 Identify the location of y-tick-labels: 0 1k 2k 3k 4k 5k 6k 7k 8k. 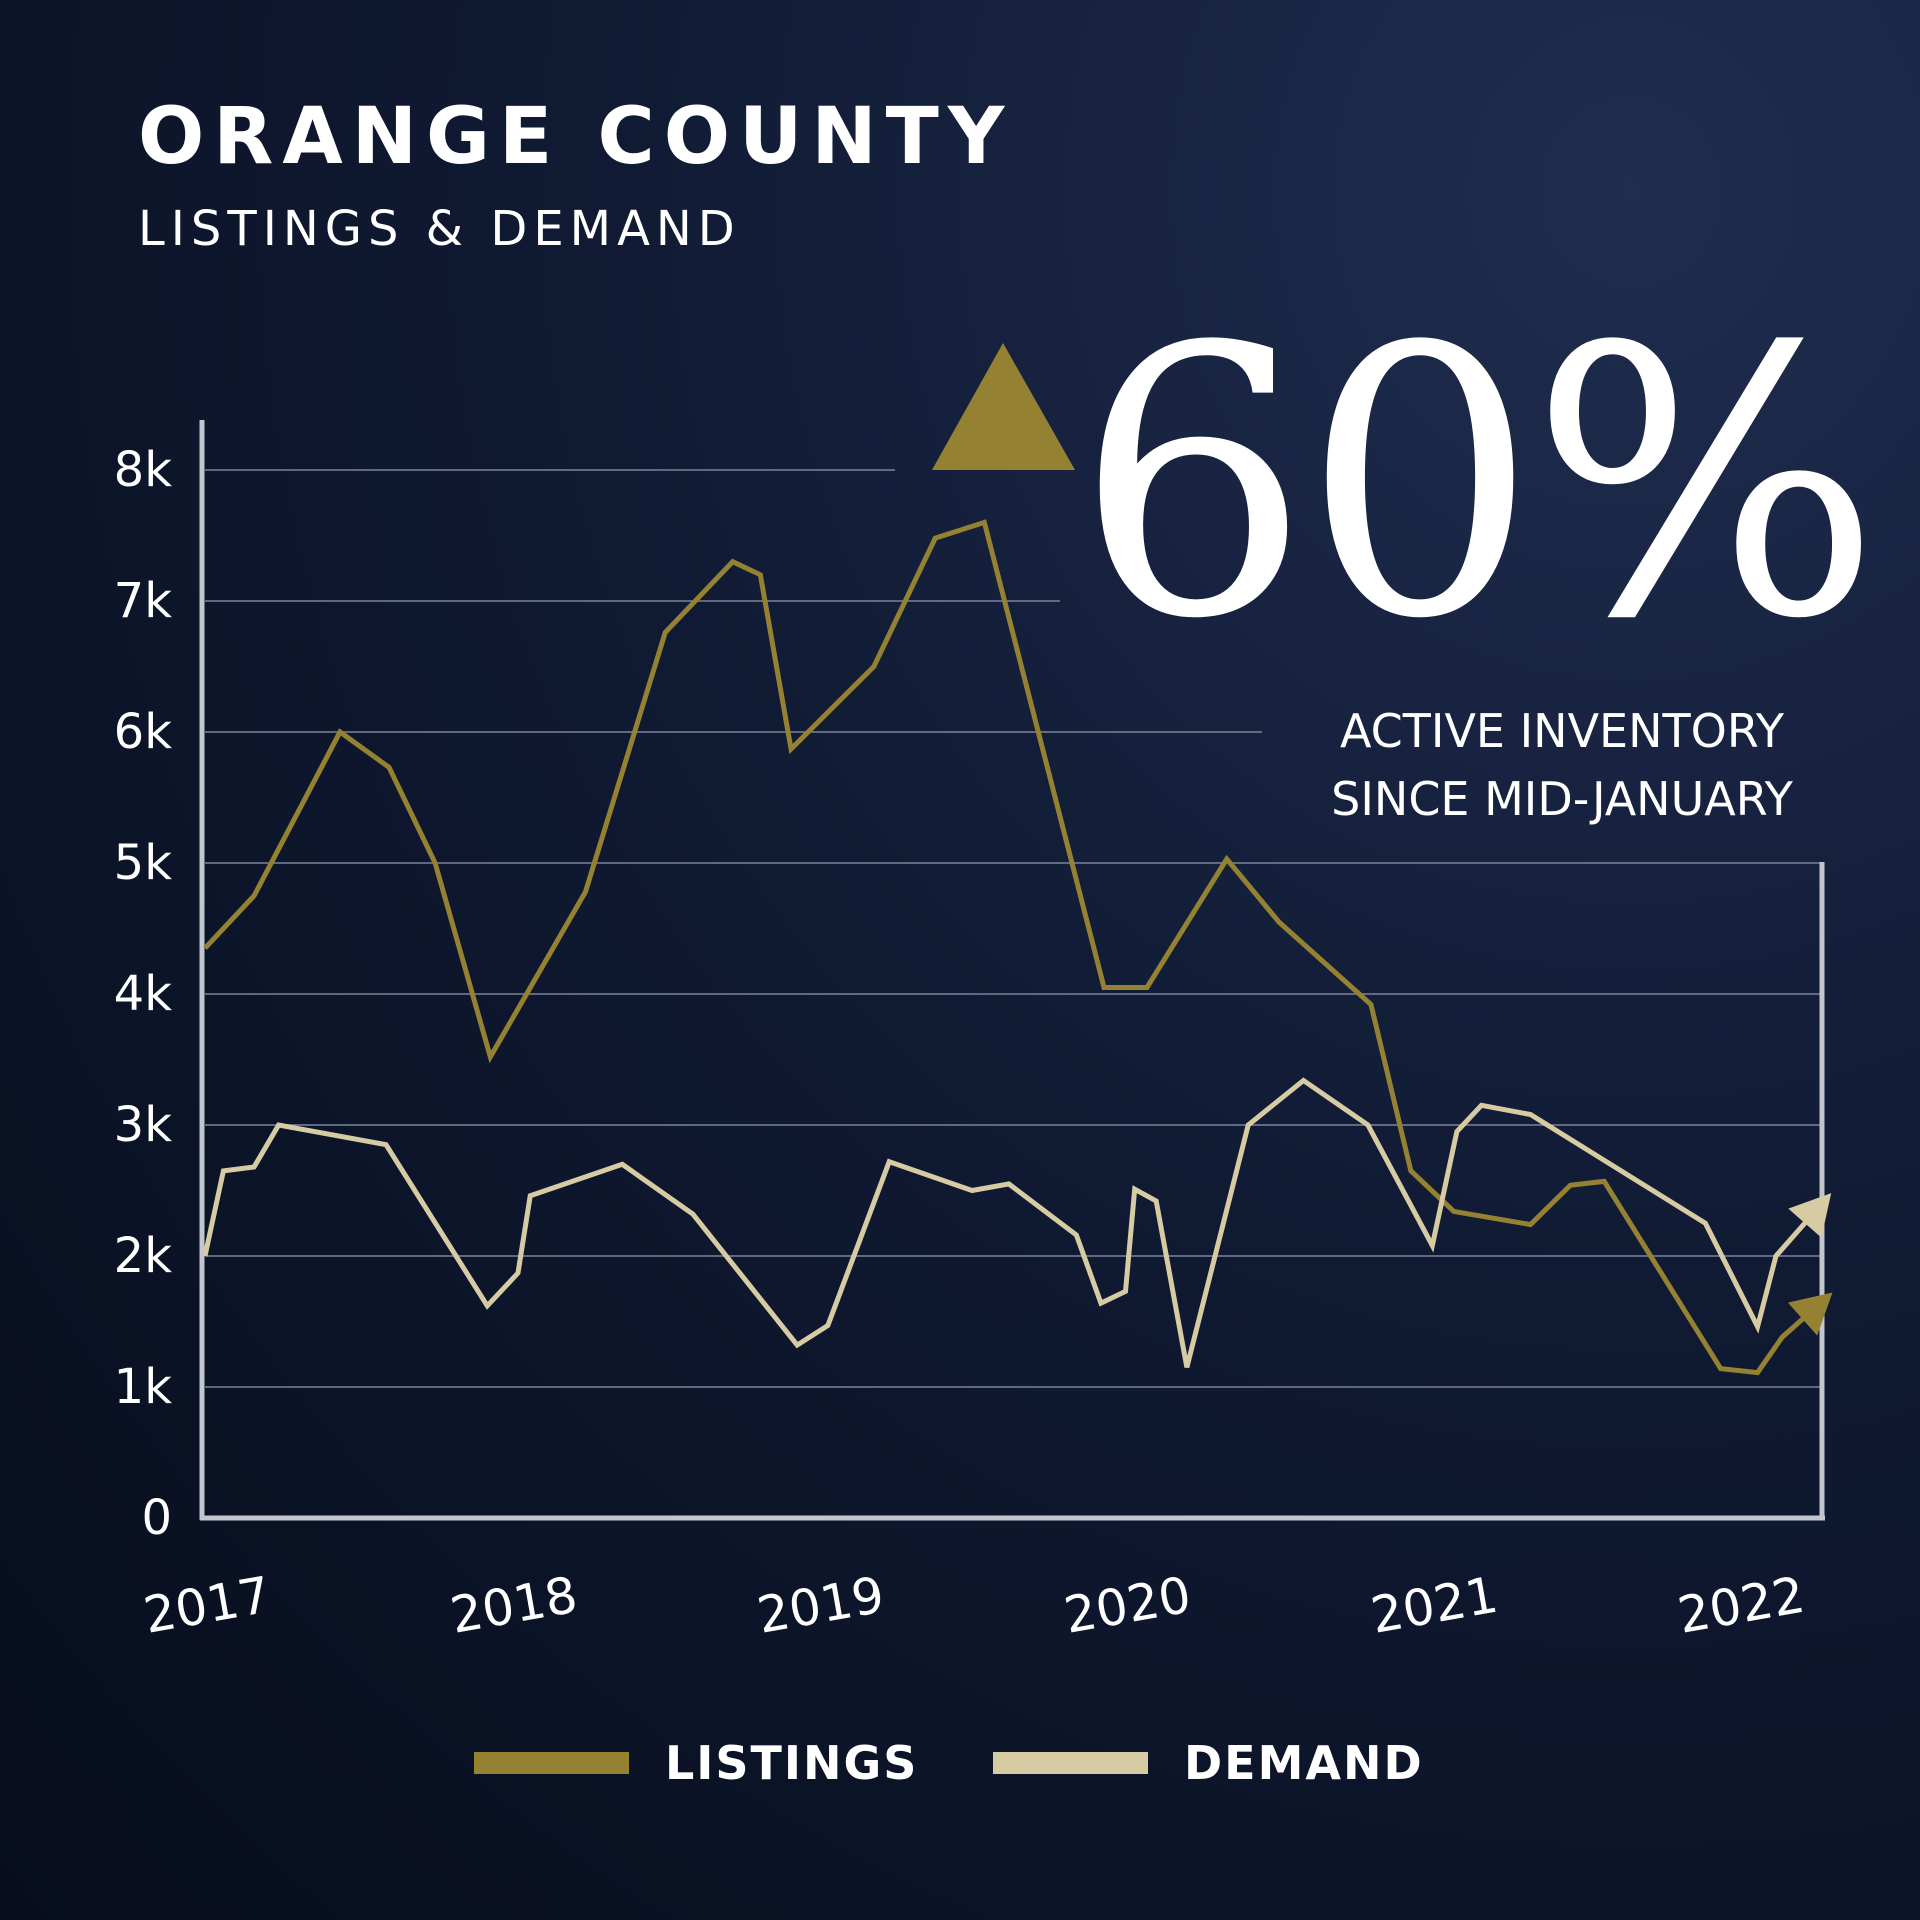
(143, 994).